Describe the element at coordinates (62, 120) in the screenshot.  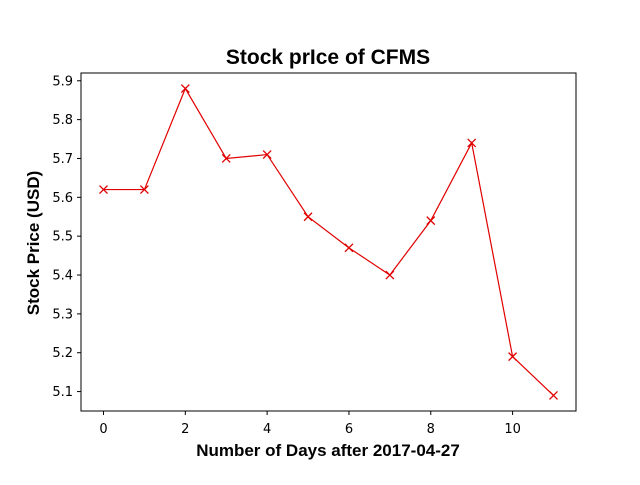
I see `y-tick-label: 5.8` at that location.